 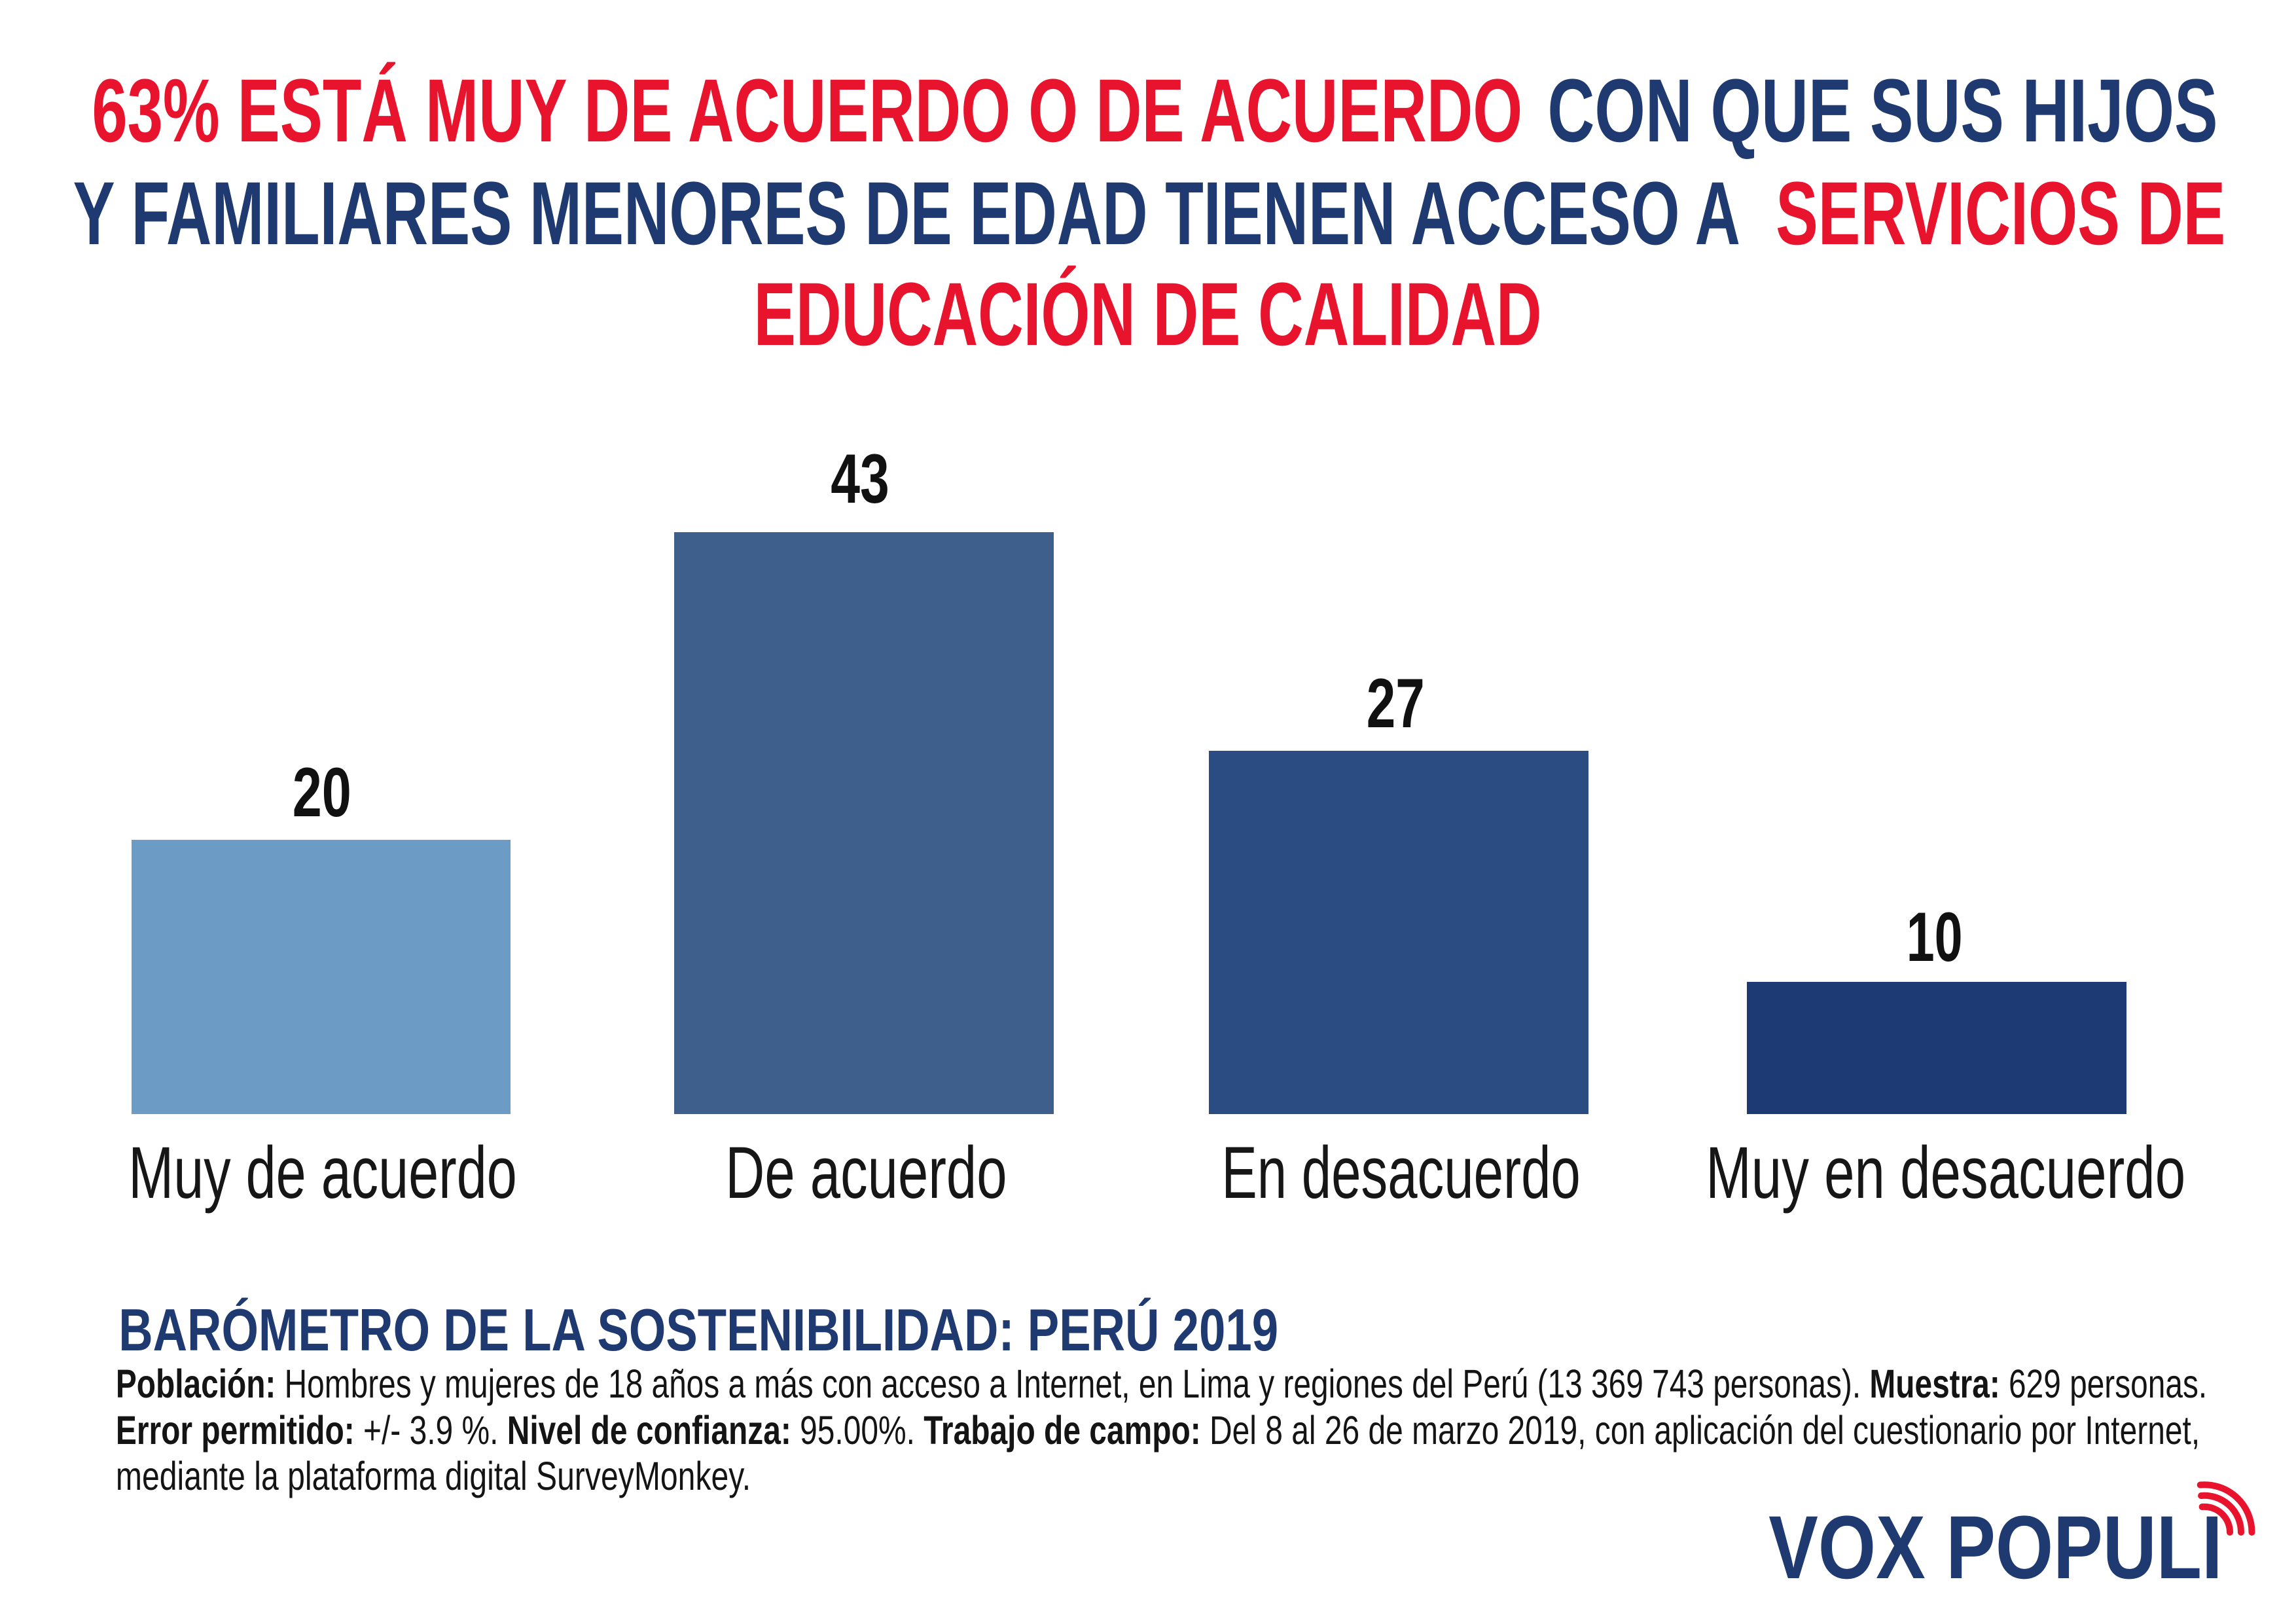 I want to click on svg-text: 27, so click(x=1396, y=703).